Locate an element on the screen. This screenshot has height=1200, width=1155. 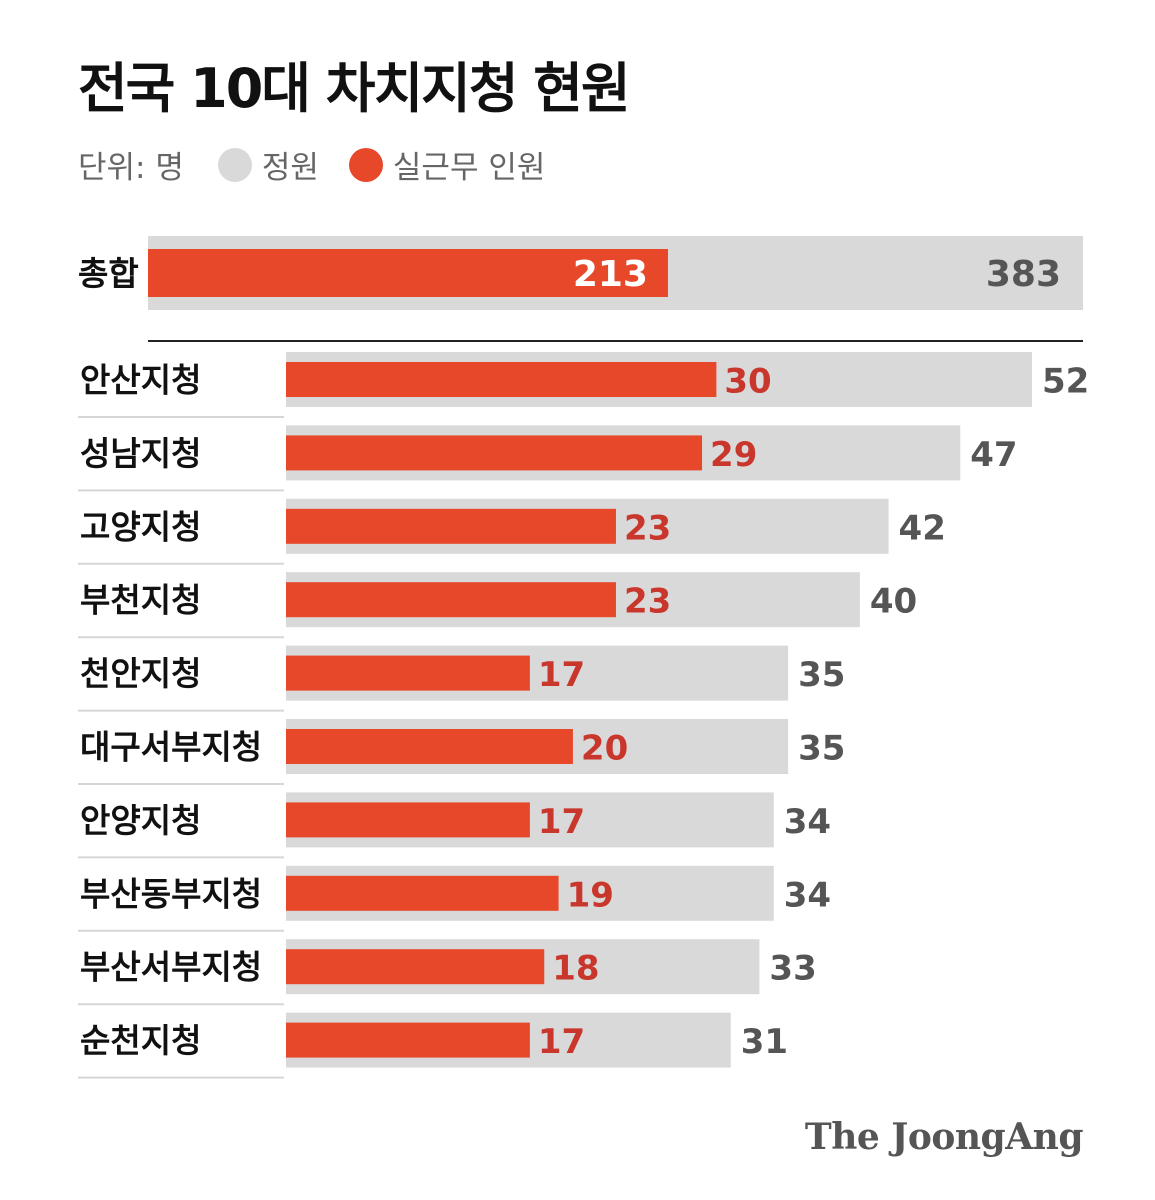
total-actual-value: 213 is located at coordinates (610, 274).